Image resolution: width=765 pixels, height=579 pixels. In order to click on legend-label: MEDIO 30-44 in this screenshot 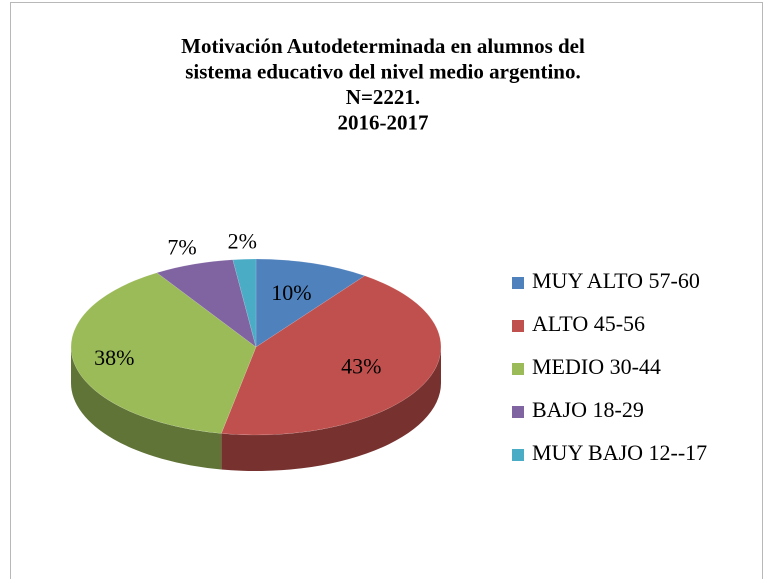, I will do `click(596, 366)`.